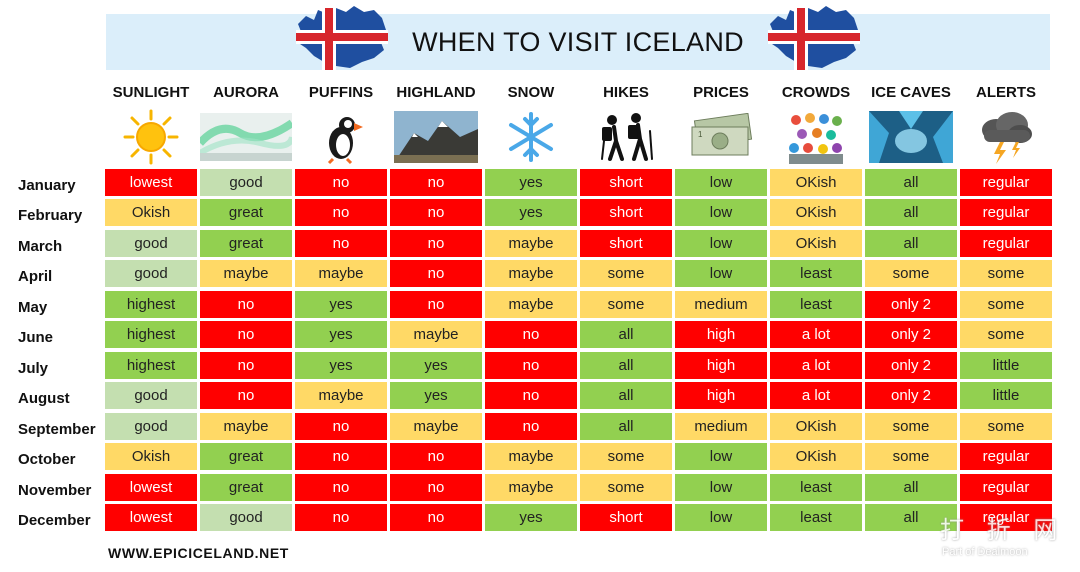  What do you see at coordinates (436, 137) in the screenshot?
I see `mountain-icon` at bounding box center [436, 137].